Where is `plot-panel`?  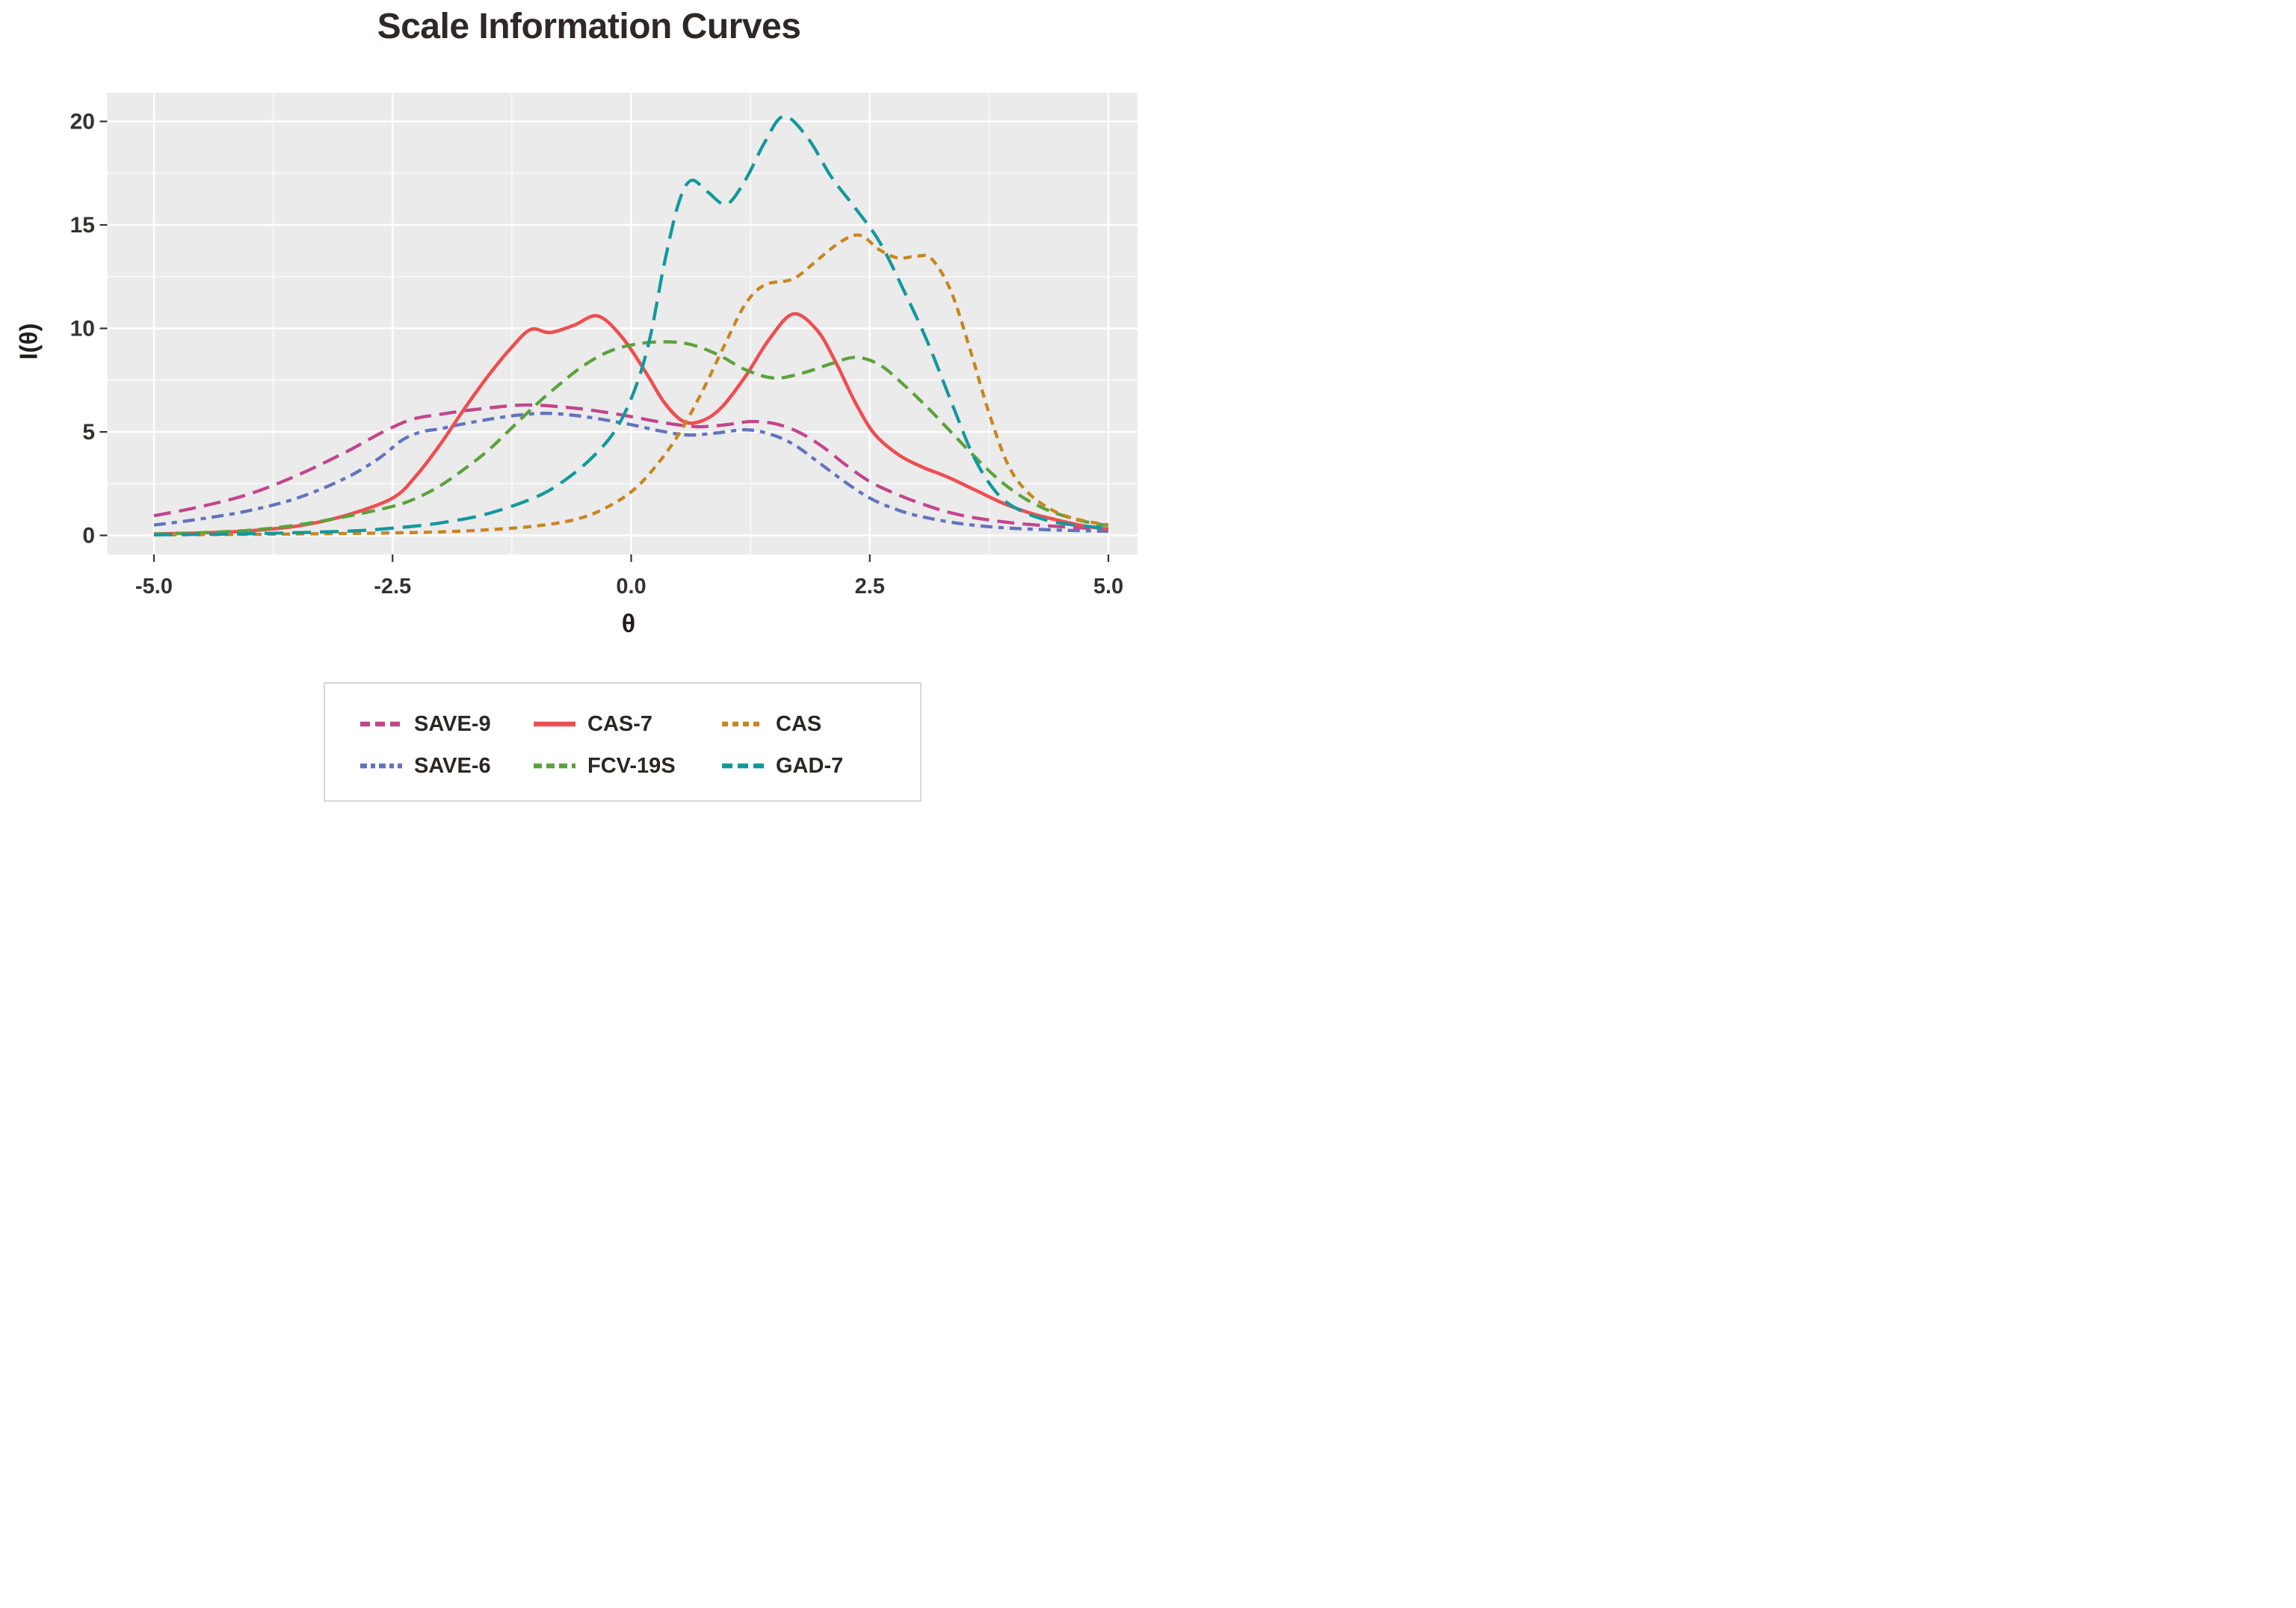
plot-panel is located at coordinates (623, 323).